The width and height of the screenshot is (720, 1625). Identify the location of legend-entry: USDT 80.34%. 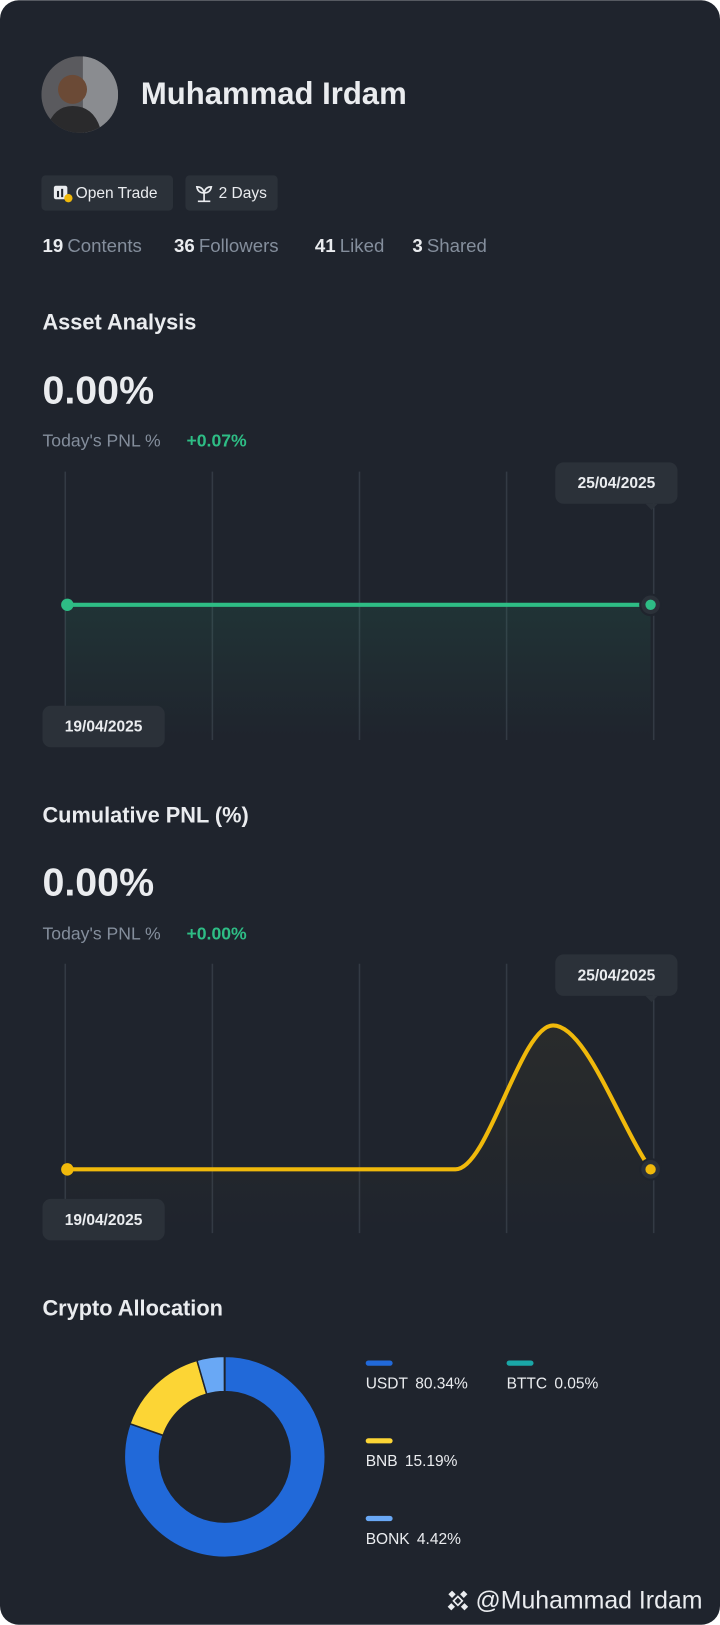
(417, 1383).